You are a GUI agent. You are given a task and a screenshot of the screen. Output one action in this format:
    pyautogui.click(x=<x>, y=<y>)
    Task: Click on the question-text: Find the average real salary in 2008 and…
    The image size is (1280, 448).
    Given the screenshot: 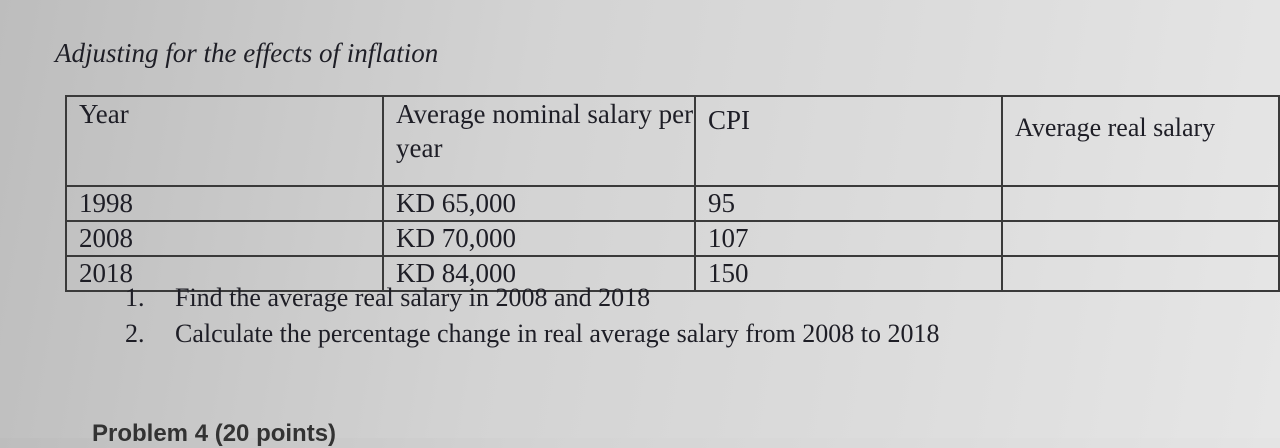 What is the action you would take?
    pyautogui.click(x=413, y=297)
    